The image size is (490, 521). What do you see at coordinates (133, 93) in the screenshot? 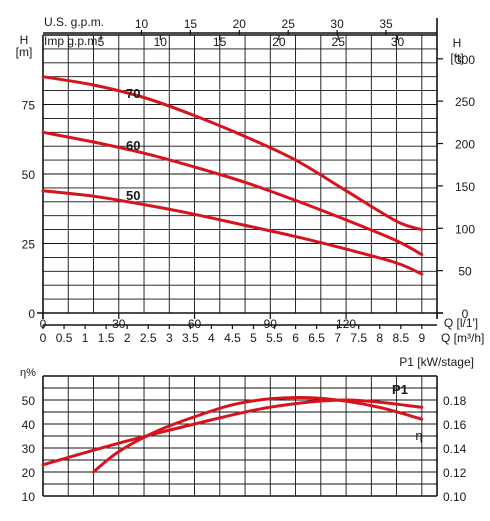
I see `series-label-70: 70` at bounding box center [133, 93].